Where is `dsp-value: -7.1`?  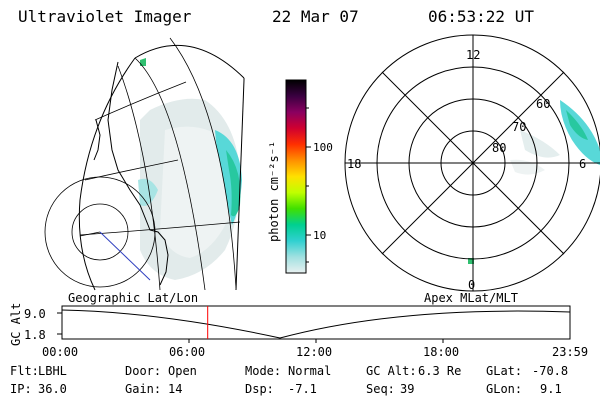
dsp-value: -7.1 is located at coordinates (302, 389).